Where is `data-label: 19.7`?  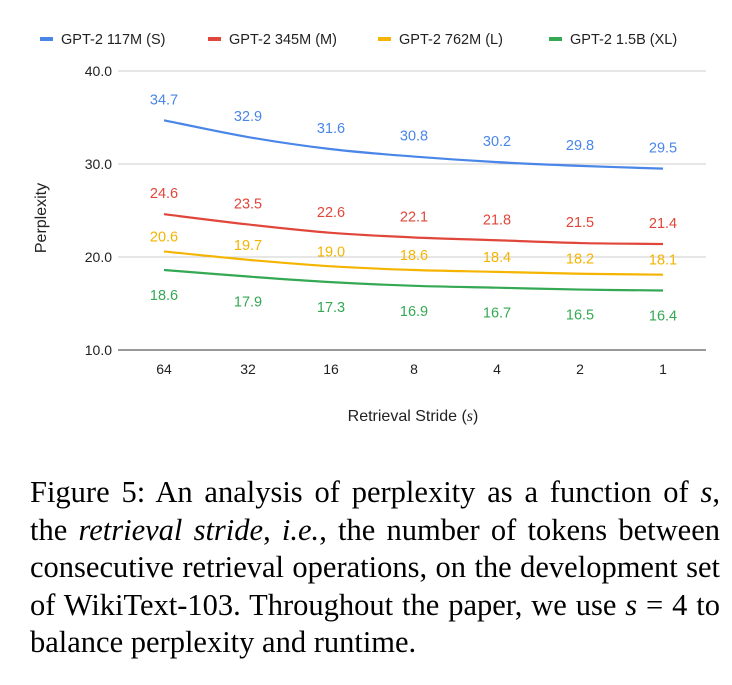 data-label: 19.7 is located at coordinates (248, 246).